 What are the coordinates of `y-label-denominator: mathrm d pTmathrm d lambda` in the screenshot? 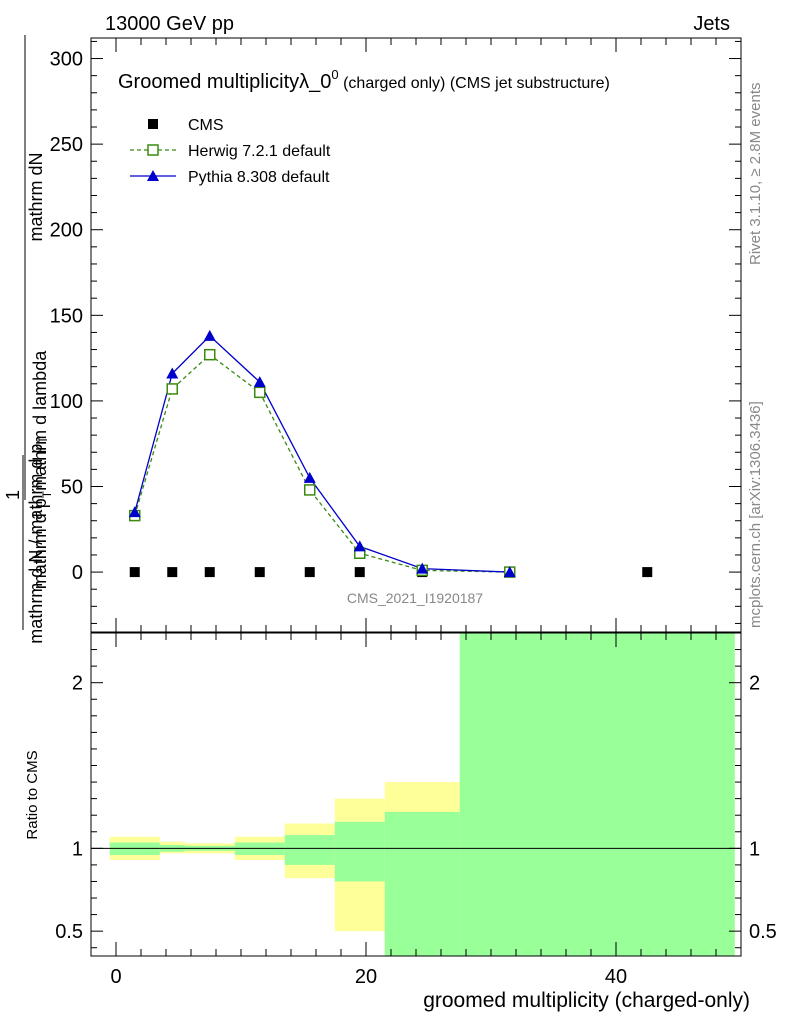 It's located at (42, 469).